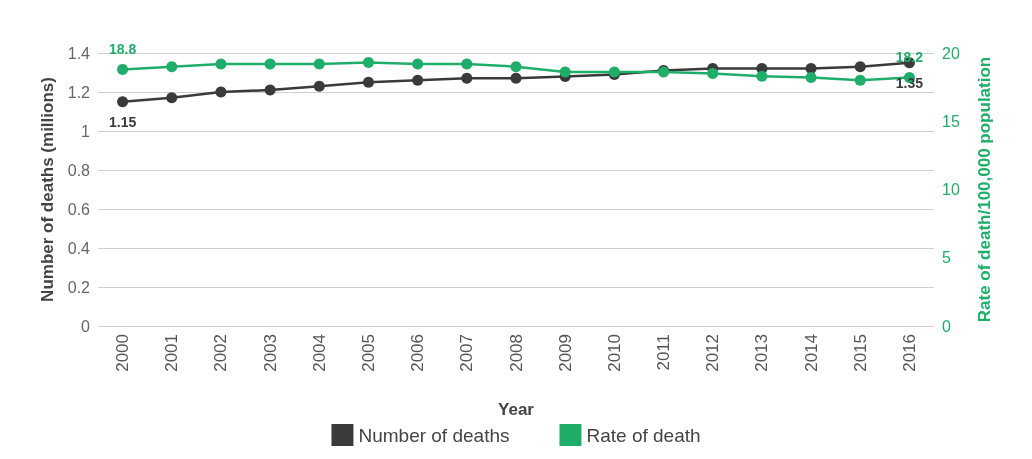  What do you see at coordinates (951, 53) in the screenshot?
I see `y2-tick-label: 20` at bounding box center [951, 53].